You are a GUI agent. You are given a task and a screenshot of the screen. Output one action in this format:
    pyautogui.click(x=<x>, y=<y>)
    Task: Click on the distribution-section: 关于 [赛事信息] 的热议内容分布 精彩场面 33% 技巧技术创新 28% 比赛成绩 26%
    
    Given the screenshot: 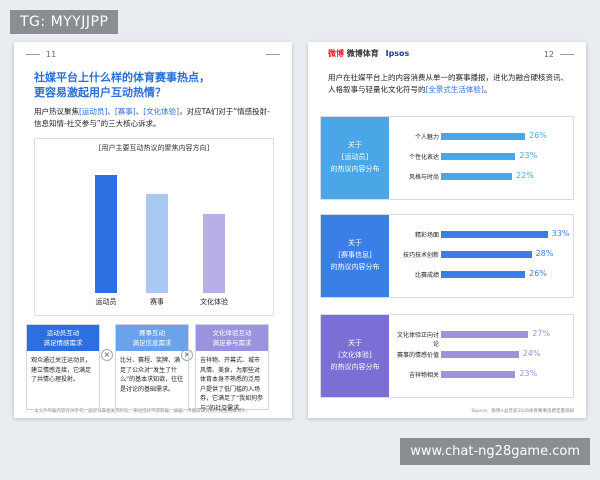 What is the action you would take?
    pyautogui.click(x=447, y=256)
    